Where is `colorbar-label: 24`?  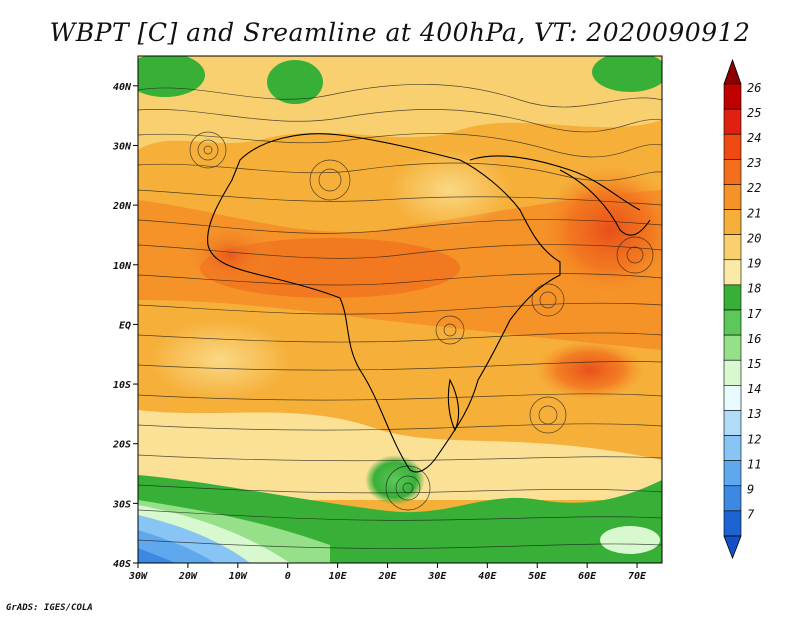 colorbar-label: 24 is located at coordinates (754, 138).